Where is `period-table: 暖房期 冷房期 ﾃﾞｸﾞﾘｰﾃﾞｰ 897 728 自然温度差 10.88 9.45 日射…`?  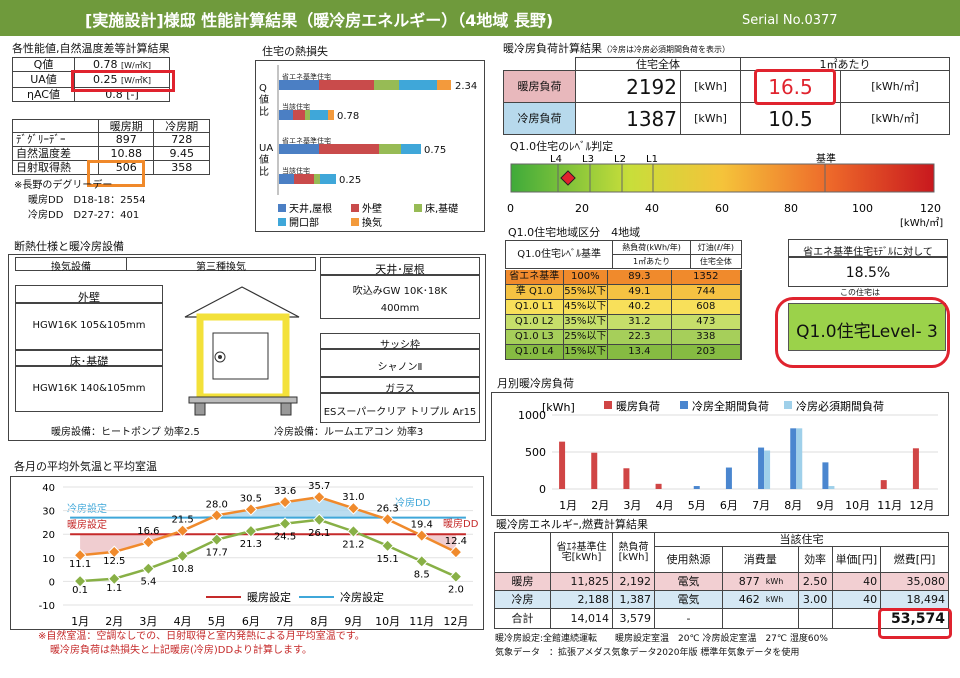
period-table: 暖房期 冷房期 ﾃﾞｸﾞﾘｰﾃﾞｰ 897 728 自然温度差 10.88 9.45 日射… is located at coordinates (111, 147).